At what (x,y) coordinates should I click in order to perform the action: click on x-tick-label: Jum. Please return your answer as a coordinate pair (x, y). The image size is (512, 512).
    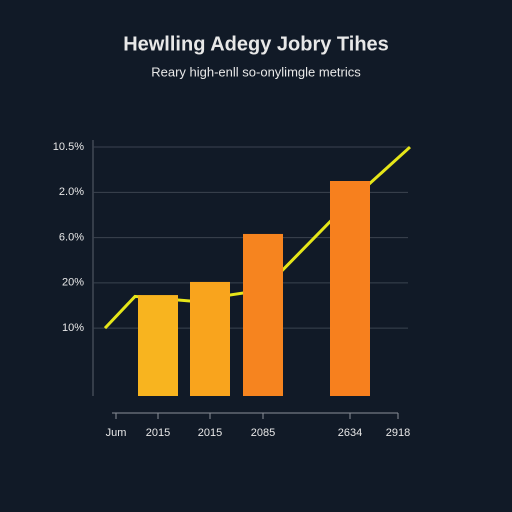
    Looking at the image, I should click on (116, 433).